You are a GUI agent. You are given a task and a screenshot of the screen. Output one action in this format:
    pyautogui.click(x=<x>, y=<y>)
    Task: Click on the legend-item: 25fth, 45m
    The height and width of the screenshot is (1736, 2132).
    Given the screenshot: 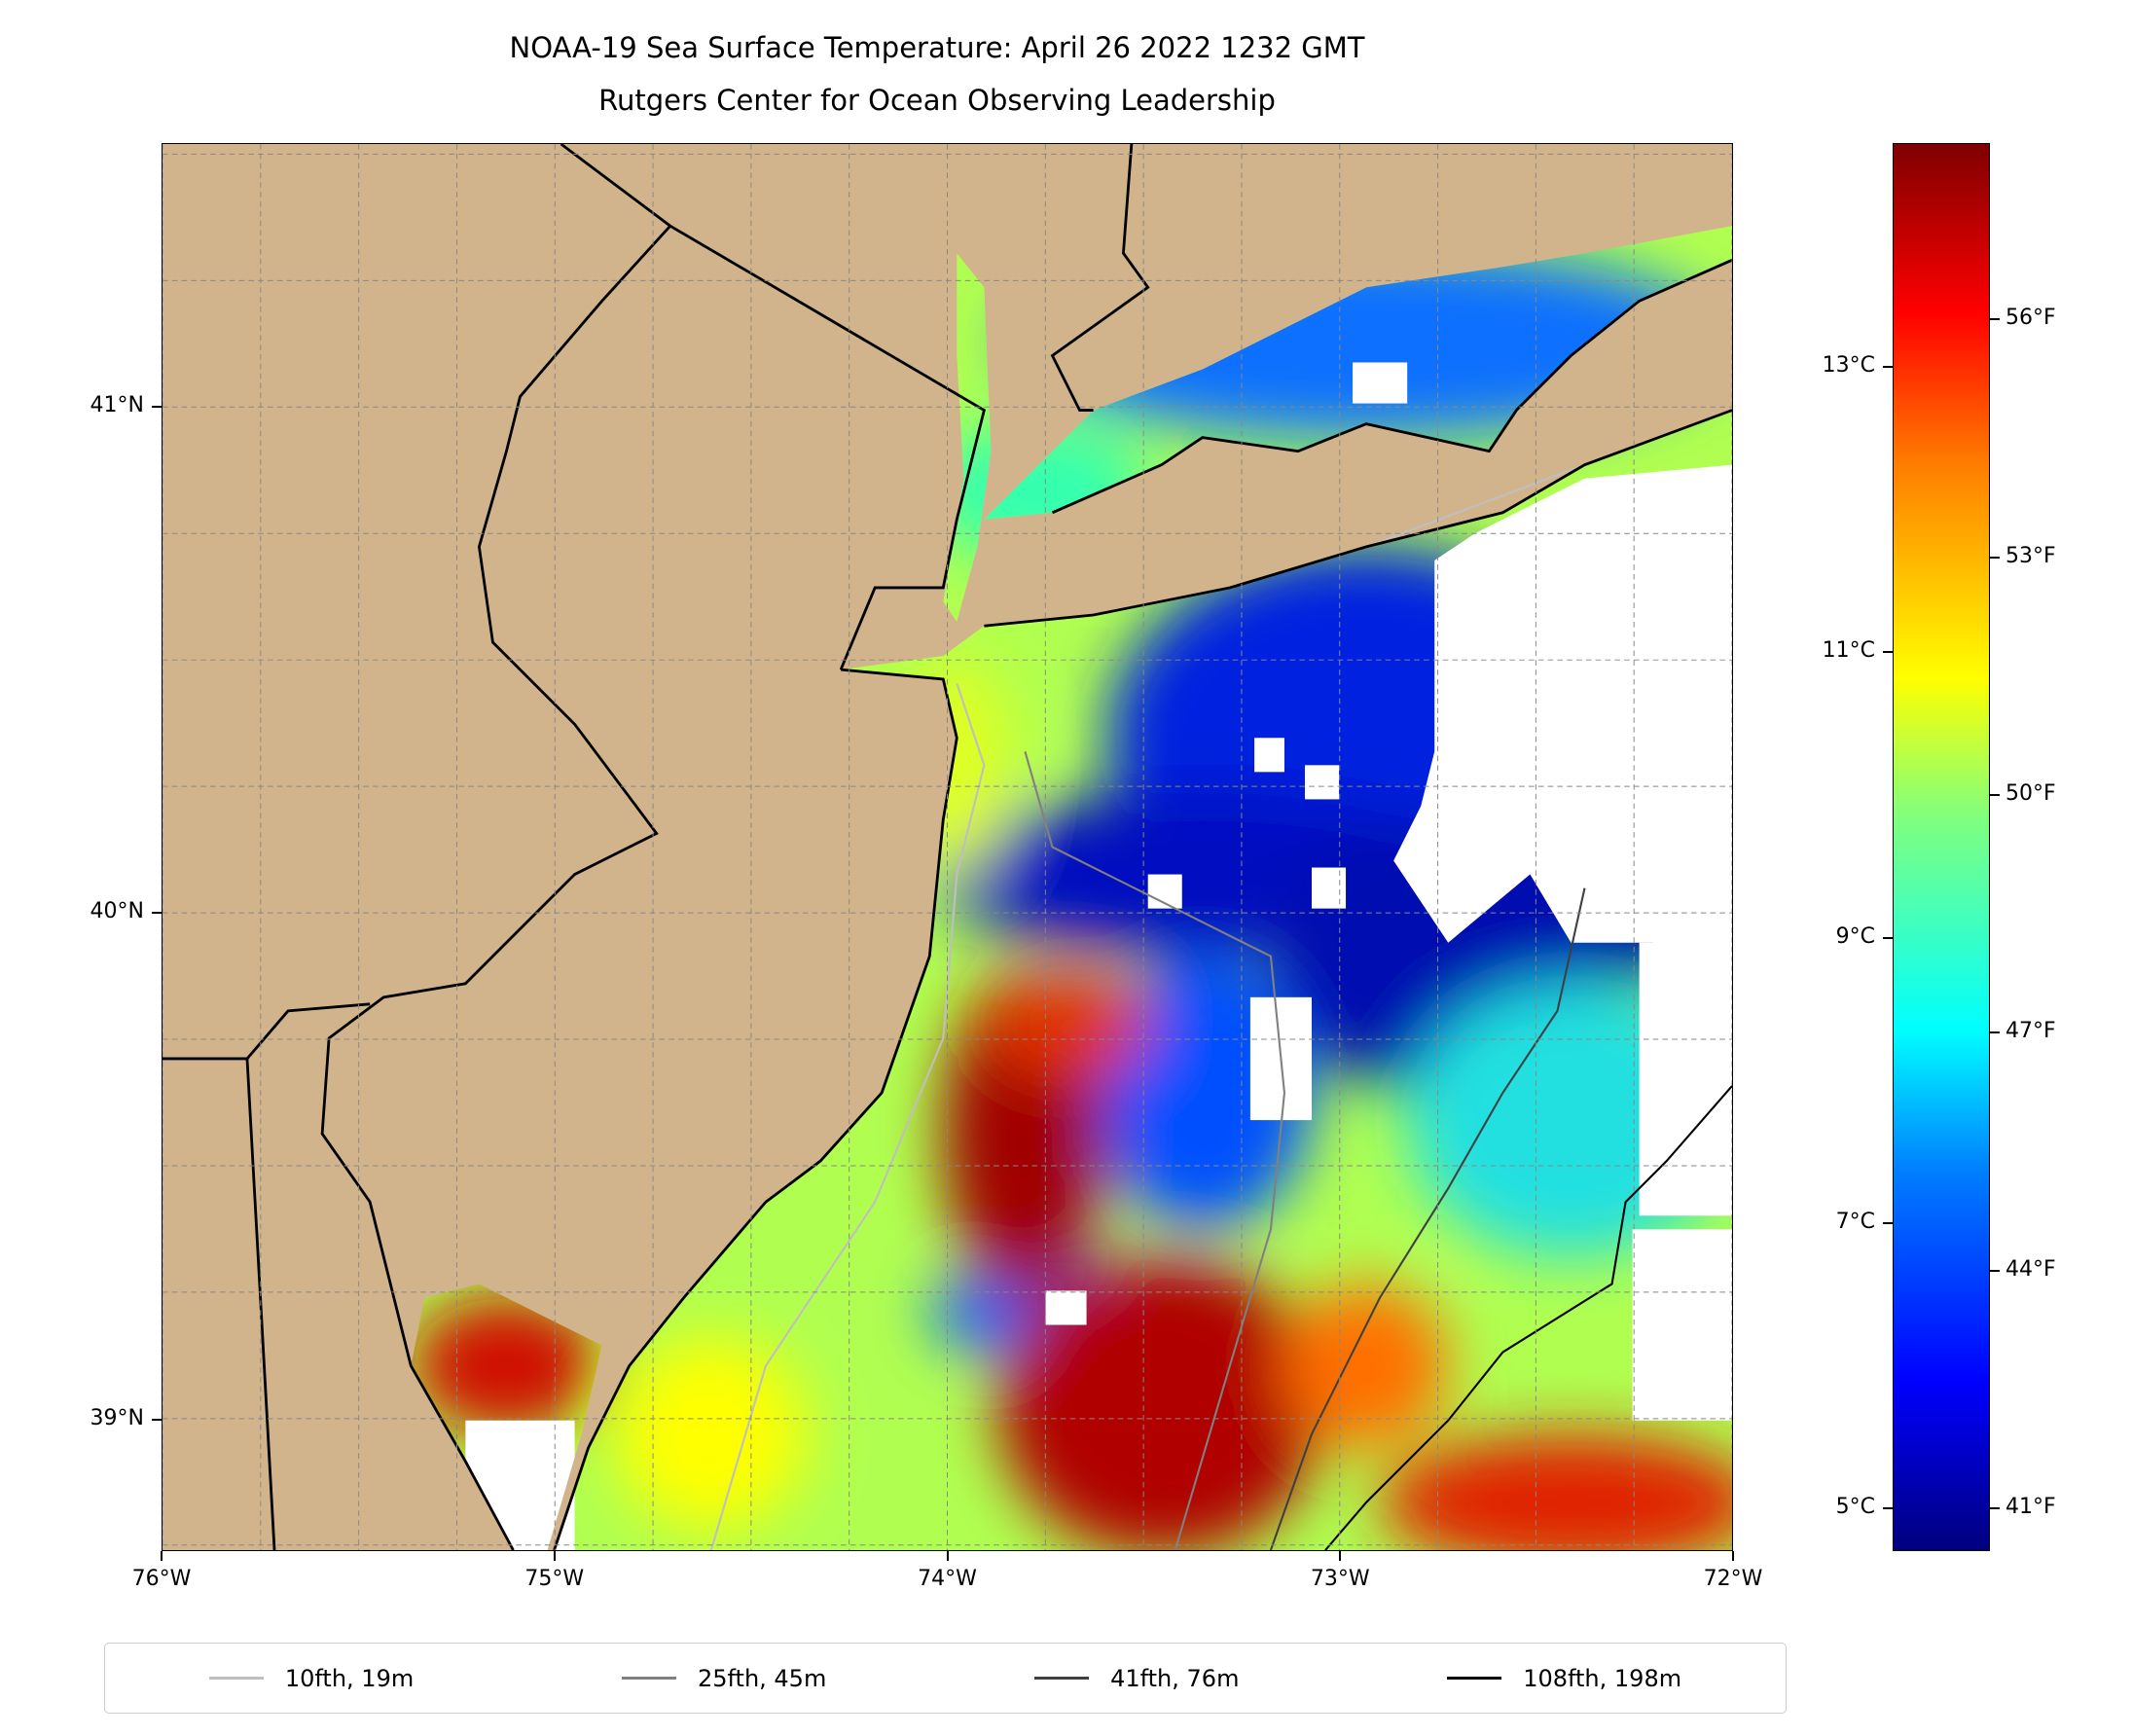 What is the action you would take?
    pyautogui.click(x=724, y=1678)
    